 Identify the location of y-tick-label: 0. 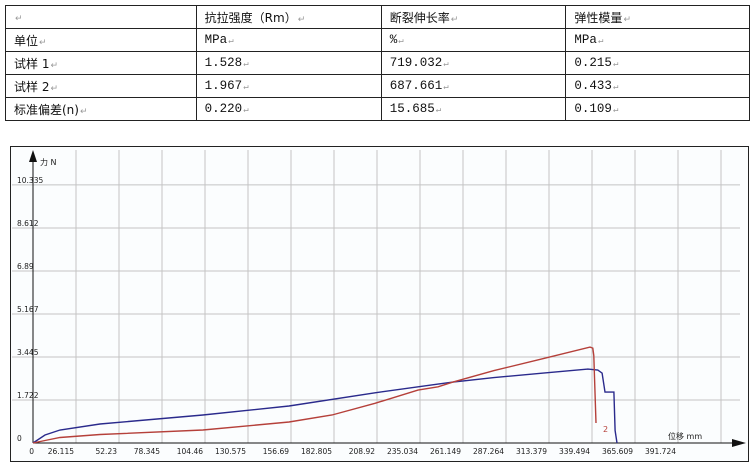
(19, 438).